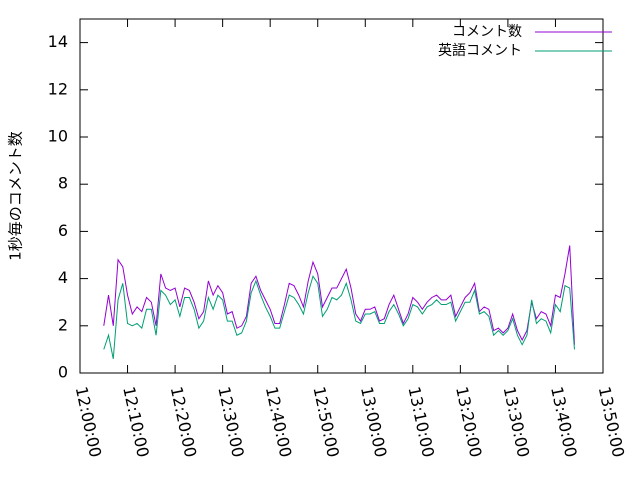 The image size is (640, 480). Describe the element at coordinates (339, 317) in the screenshot. I see `series-line` at that location.